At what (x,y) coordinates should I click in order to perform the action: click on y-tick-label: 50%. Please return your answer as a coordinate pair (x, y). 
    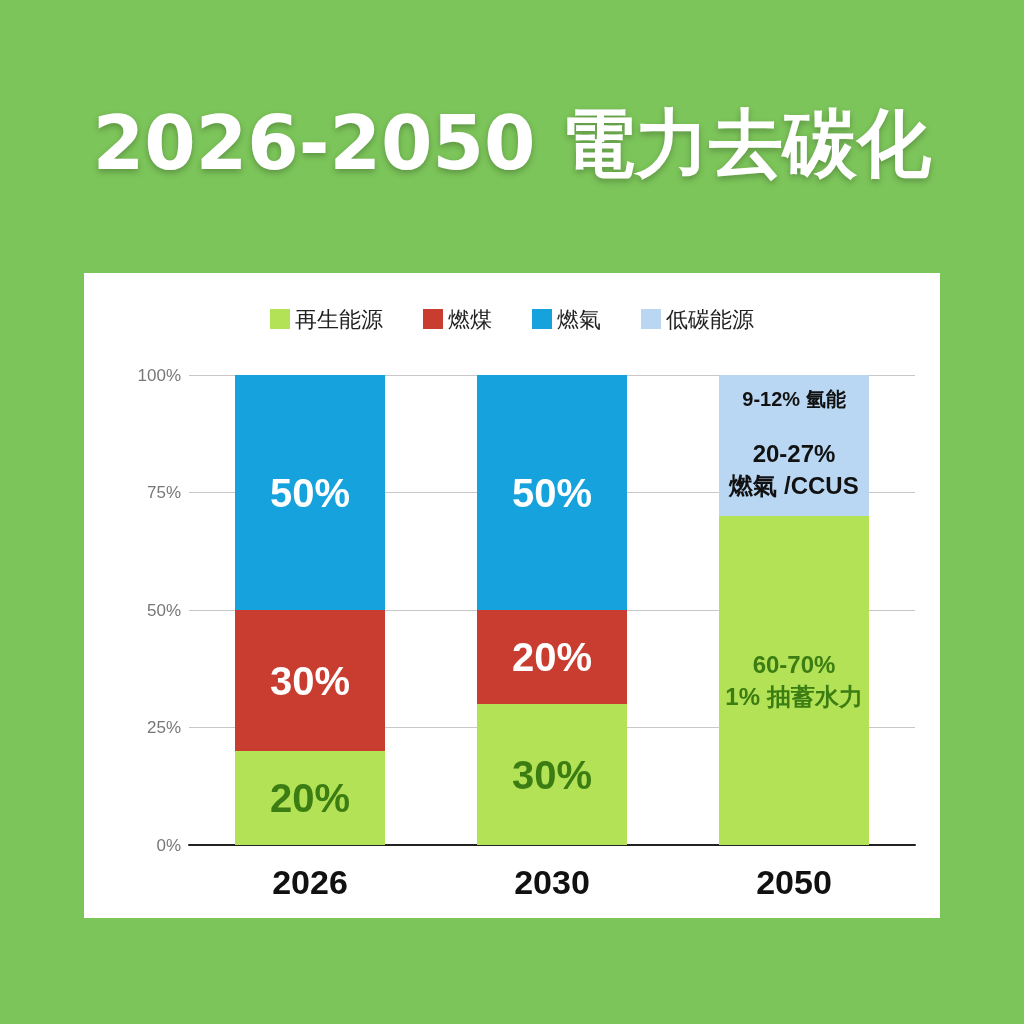
    Looking at the image, I should click on (163, 610).